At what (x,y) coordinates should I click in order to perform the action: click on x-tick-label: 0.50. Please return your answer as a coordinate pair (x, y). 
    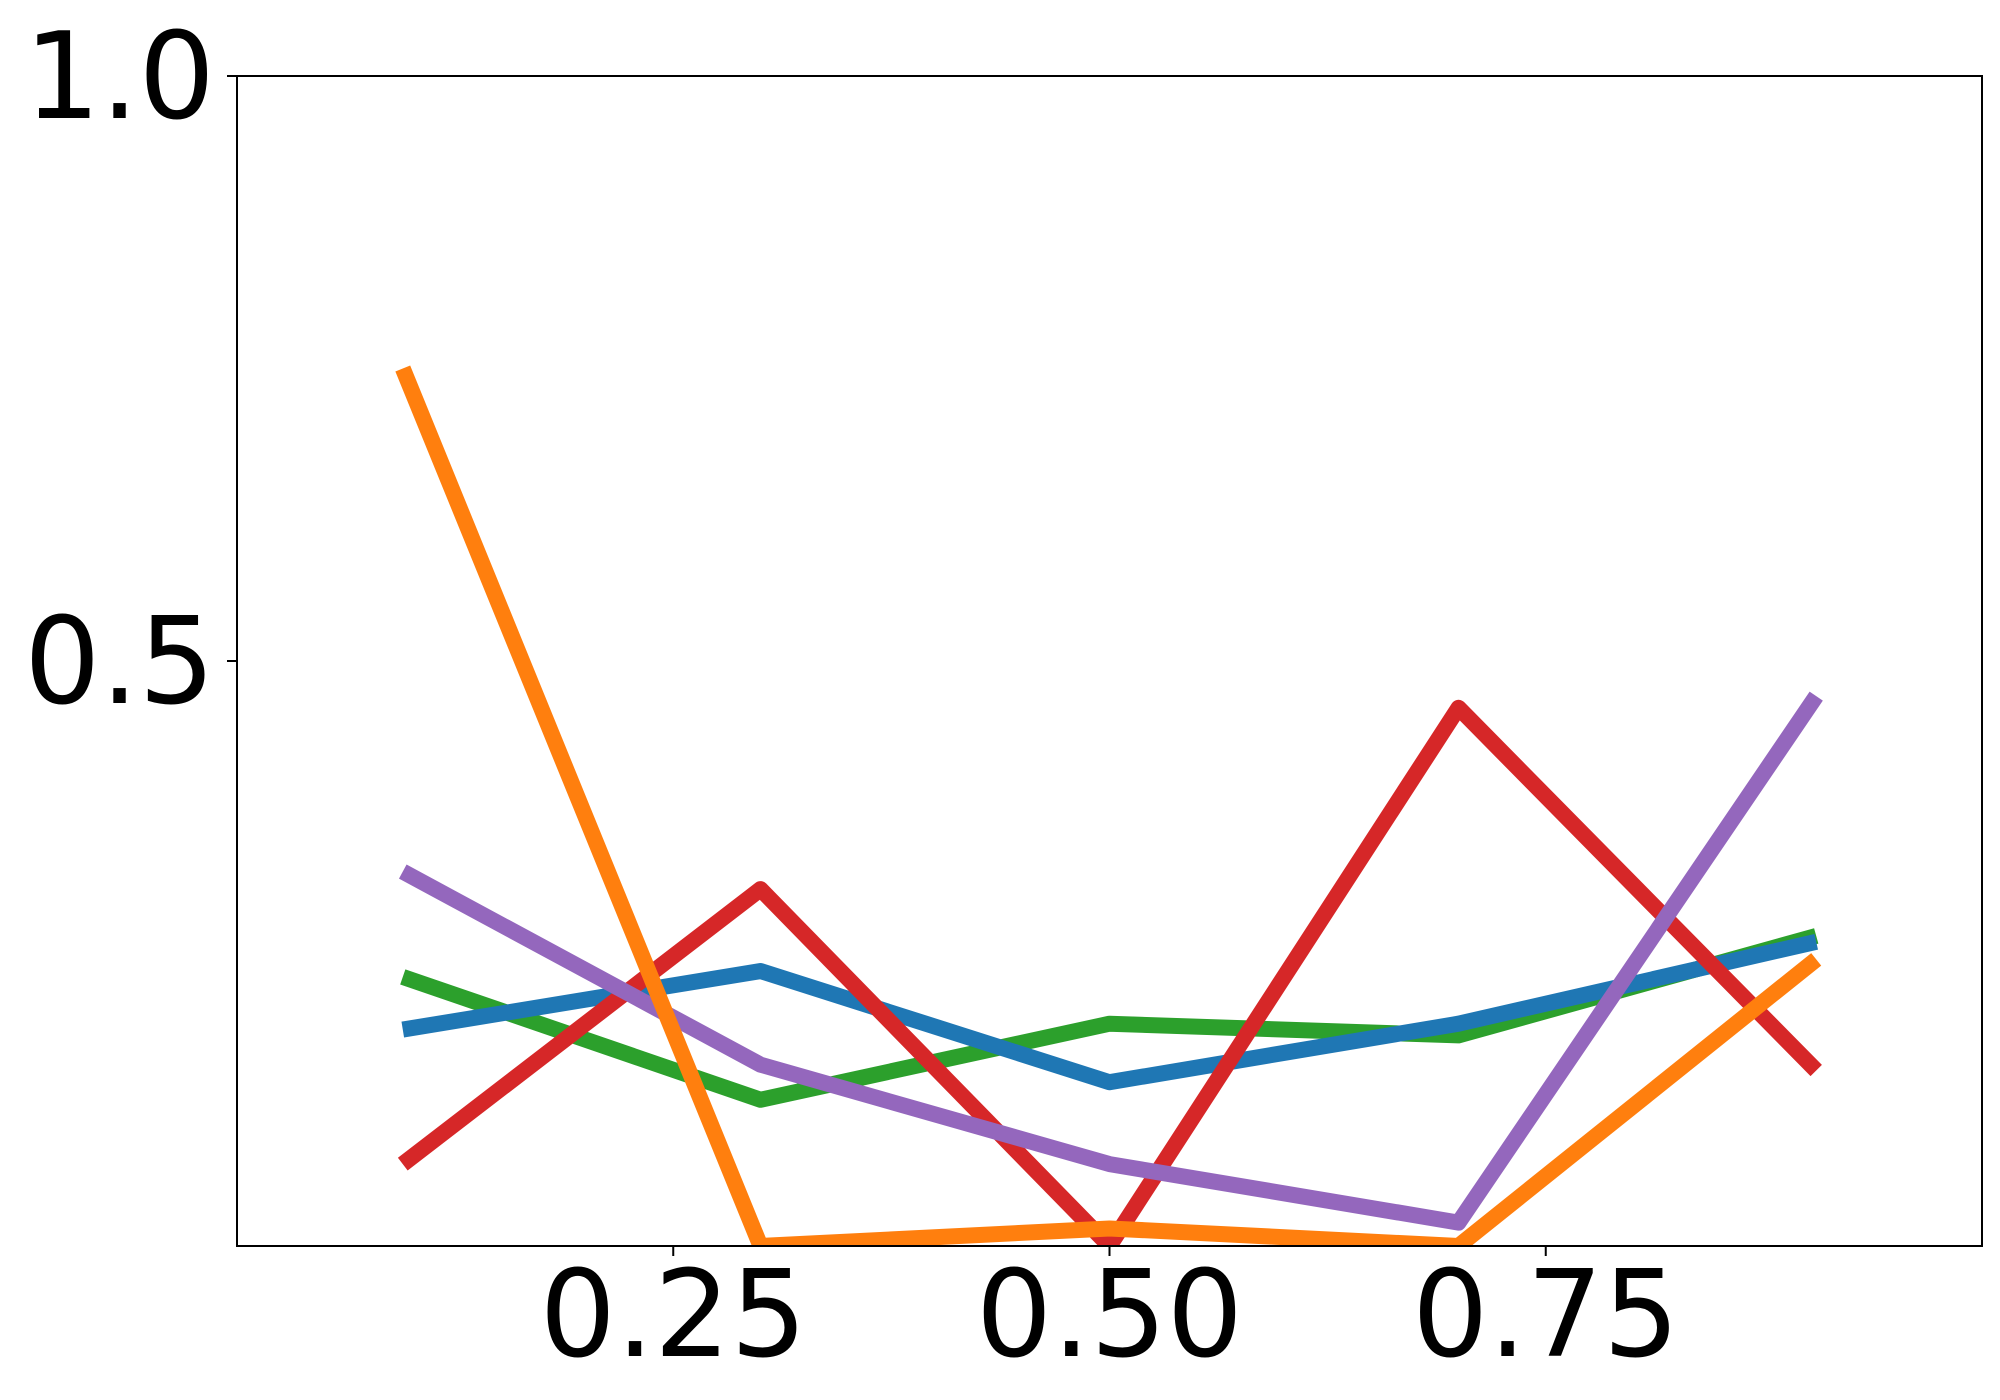
    Looking at the image, I should click on (1109, 1315).